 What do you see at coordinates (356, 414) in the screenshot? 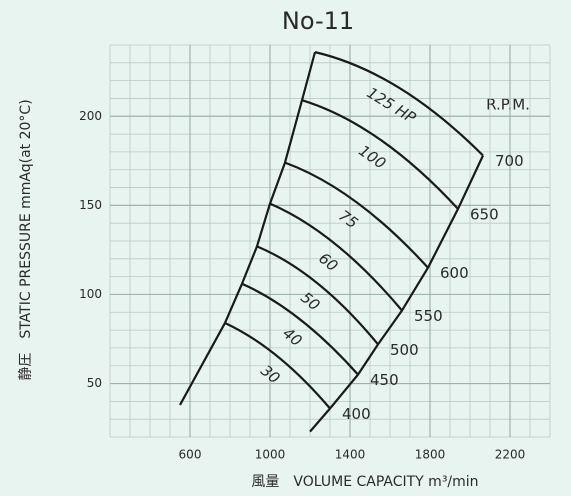
I see `rpm-label: 400` at bounding box center [356, 414].